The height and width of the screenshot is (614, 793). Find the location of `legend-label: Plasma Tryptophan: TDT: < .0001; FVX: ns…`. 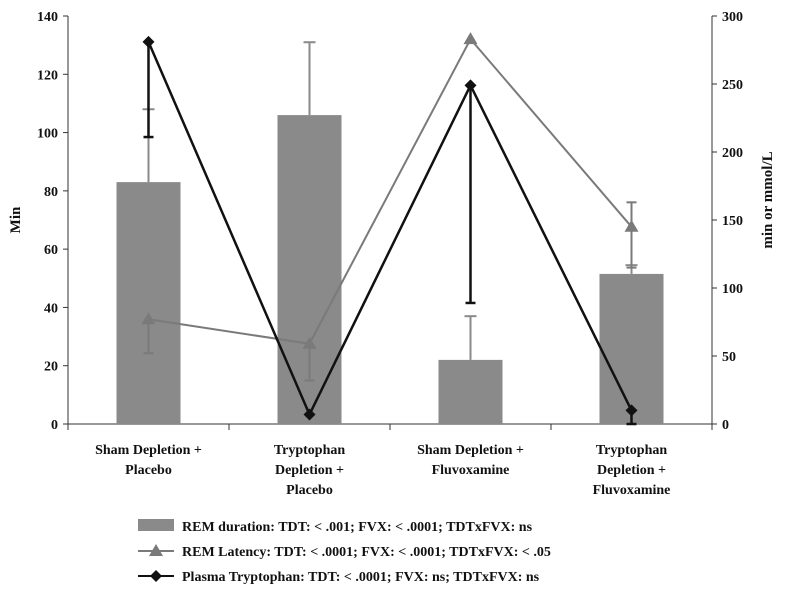

legend-label: Plasma Tryptophan: TDT: < .0001; FVX: ns… is located at coordinates (361, 577).